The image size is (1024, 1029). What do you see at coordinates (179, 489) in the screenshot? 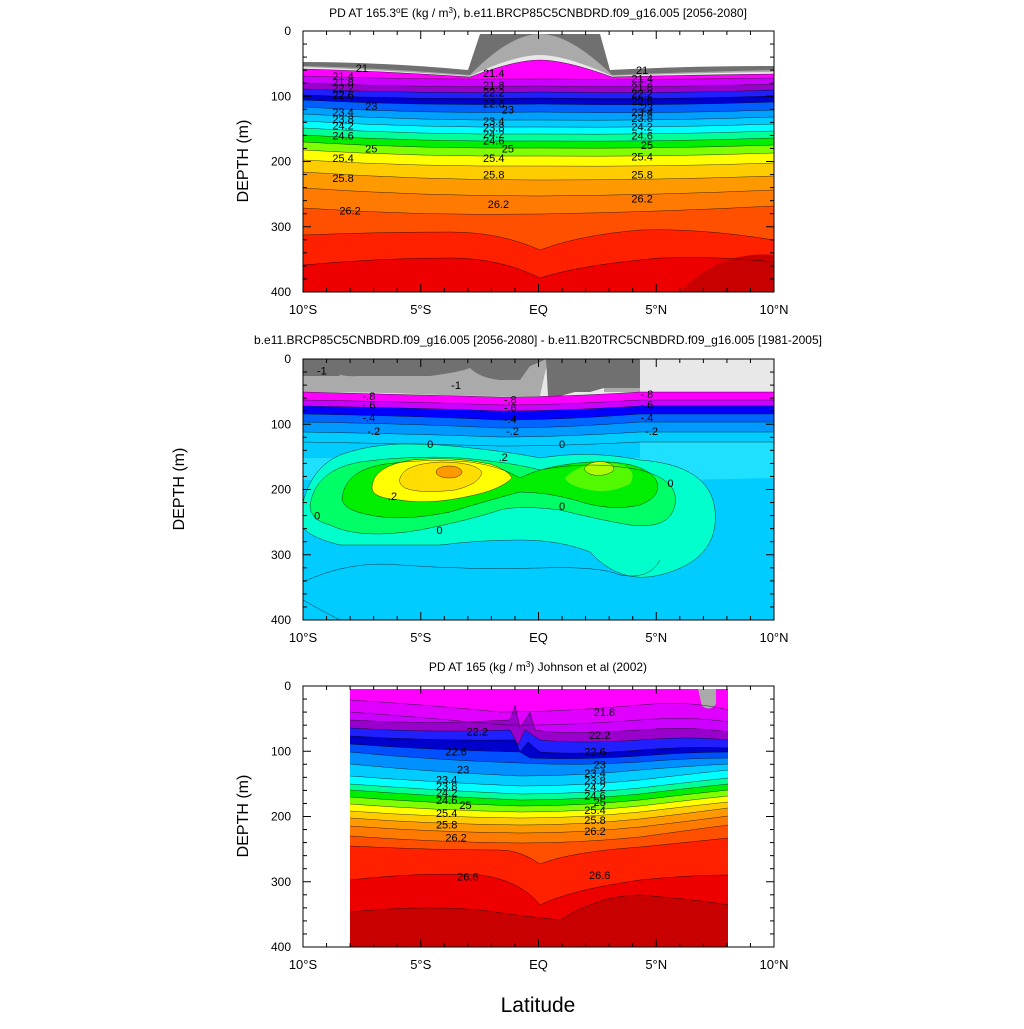
I see `panel-middle-ylabel: DEPTH (m)` at bounding box center [179, 489].